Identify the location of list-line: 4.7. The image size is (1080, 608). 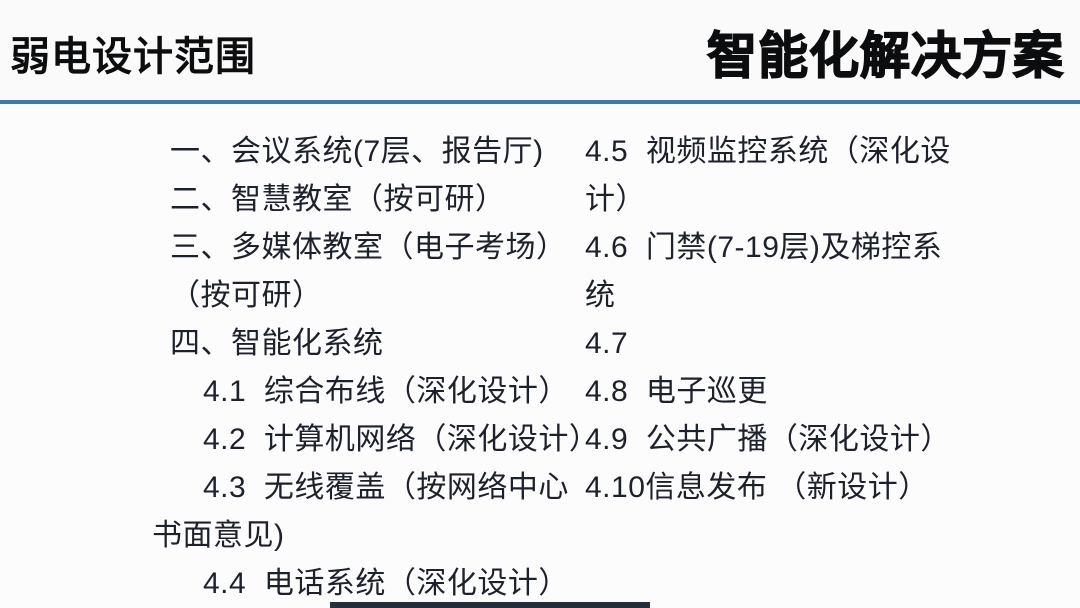
(607, 343).